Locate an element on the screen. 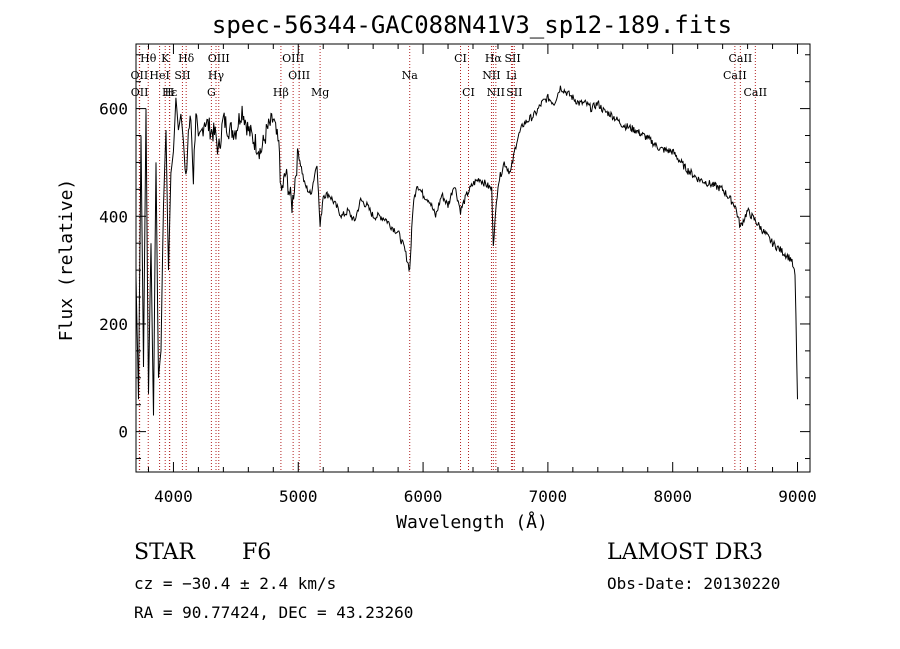  object-subclass: F6 is located at coordinates (257, 552).